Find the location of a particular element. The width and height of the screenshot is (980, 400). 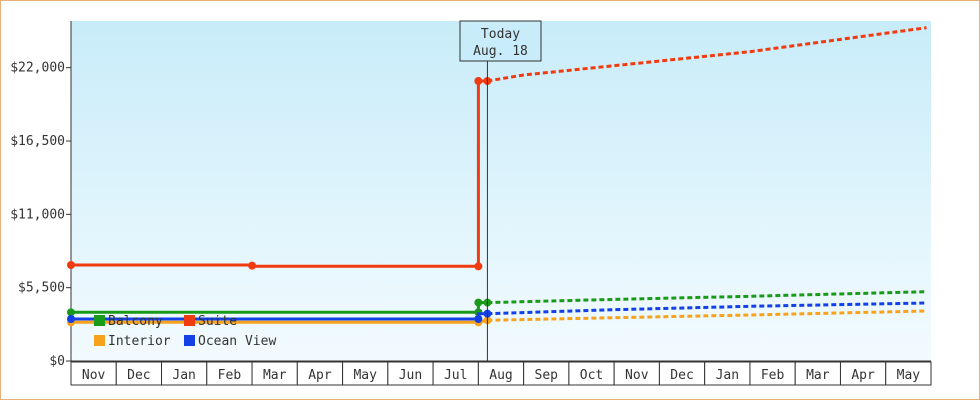

today-marker: Today Aug. 18 is located at coordinates (500, 190).